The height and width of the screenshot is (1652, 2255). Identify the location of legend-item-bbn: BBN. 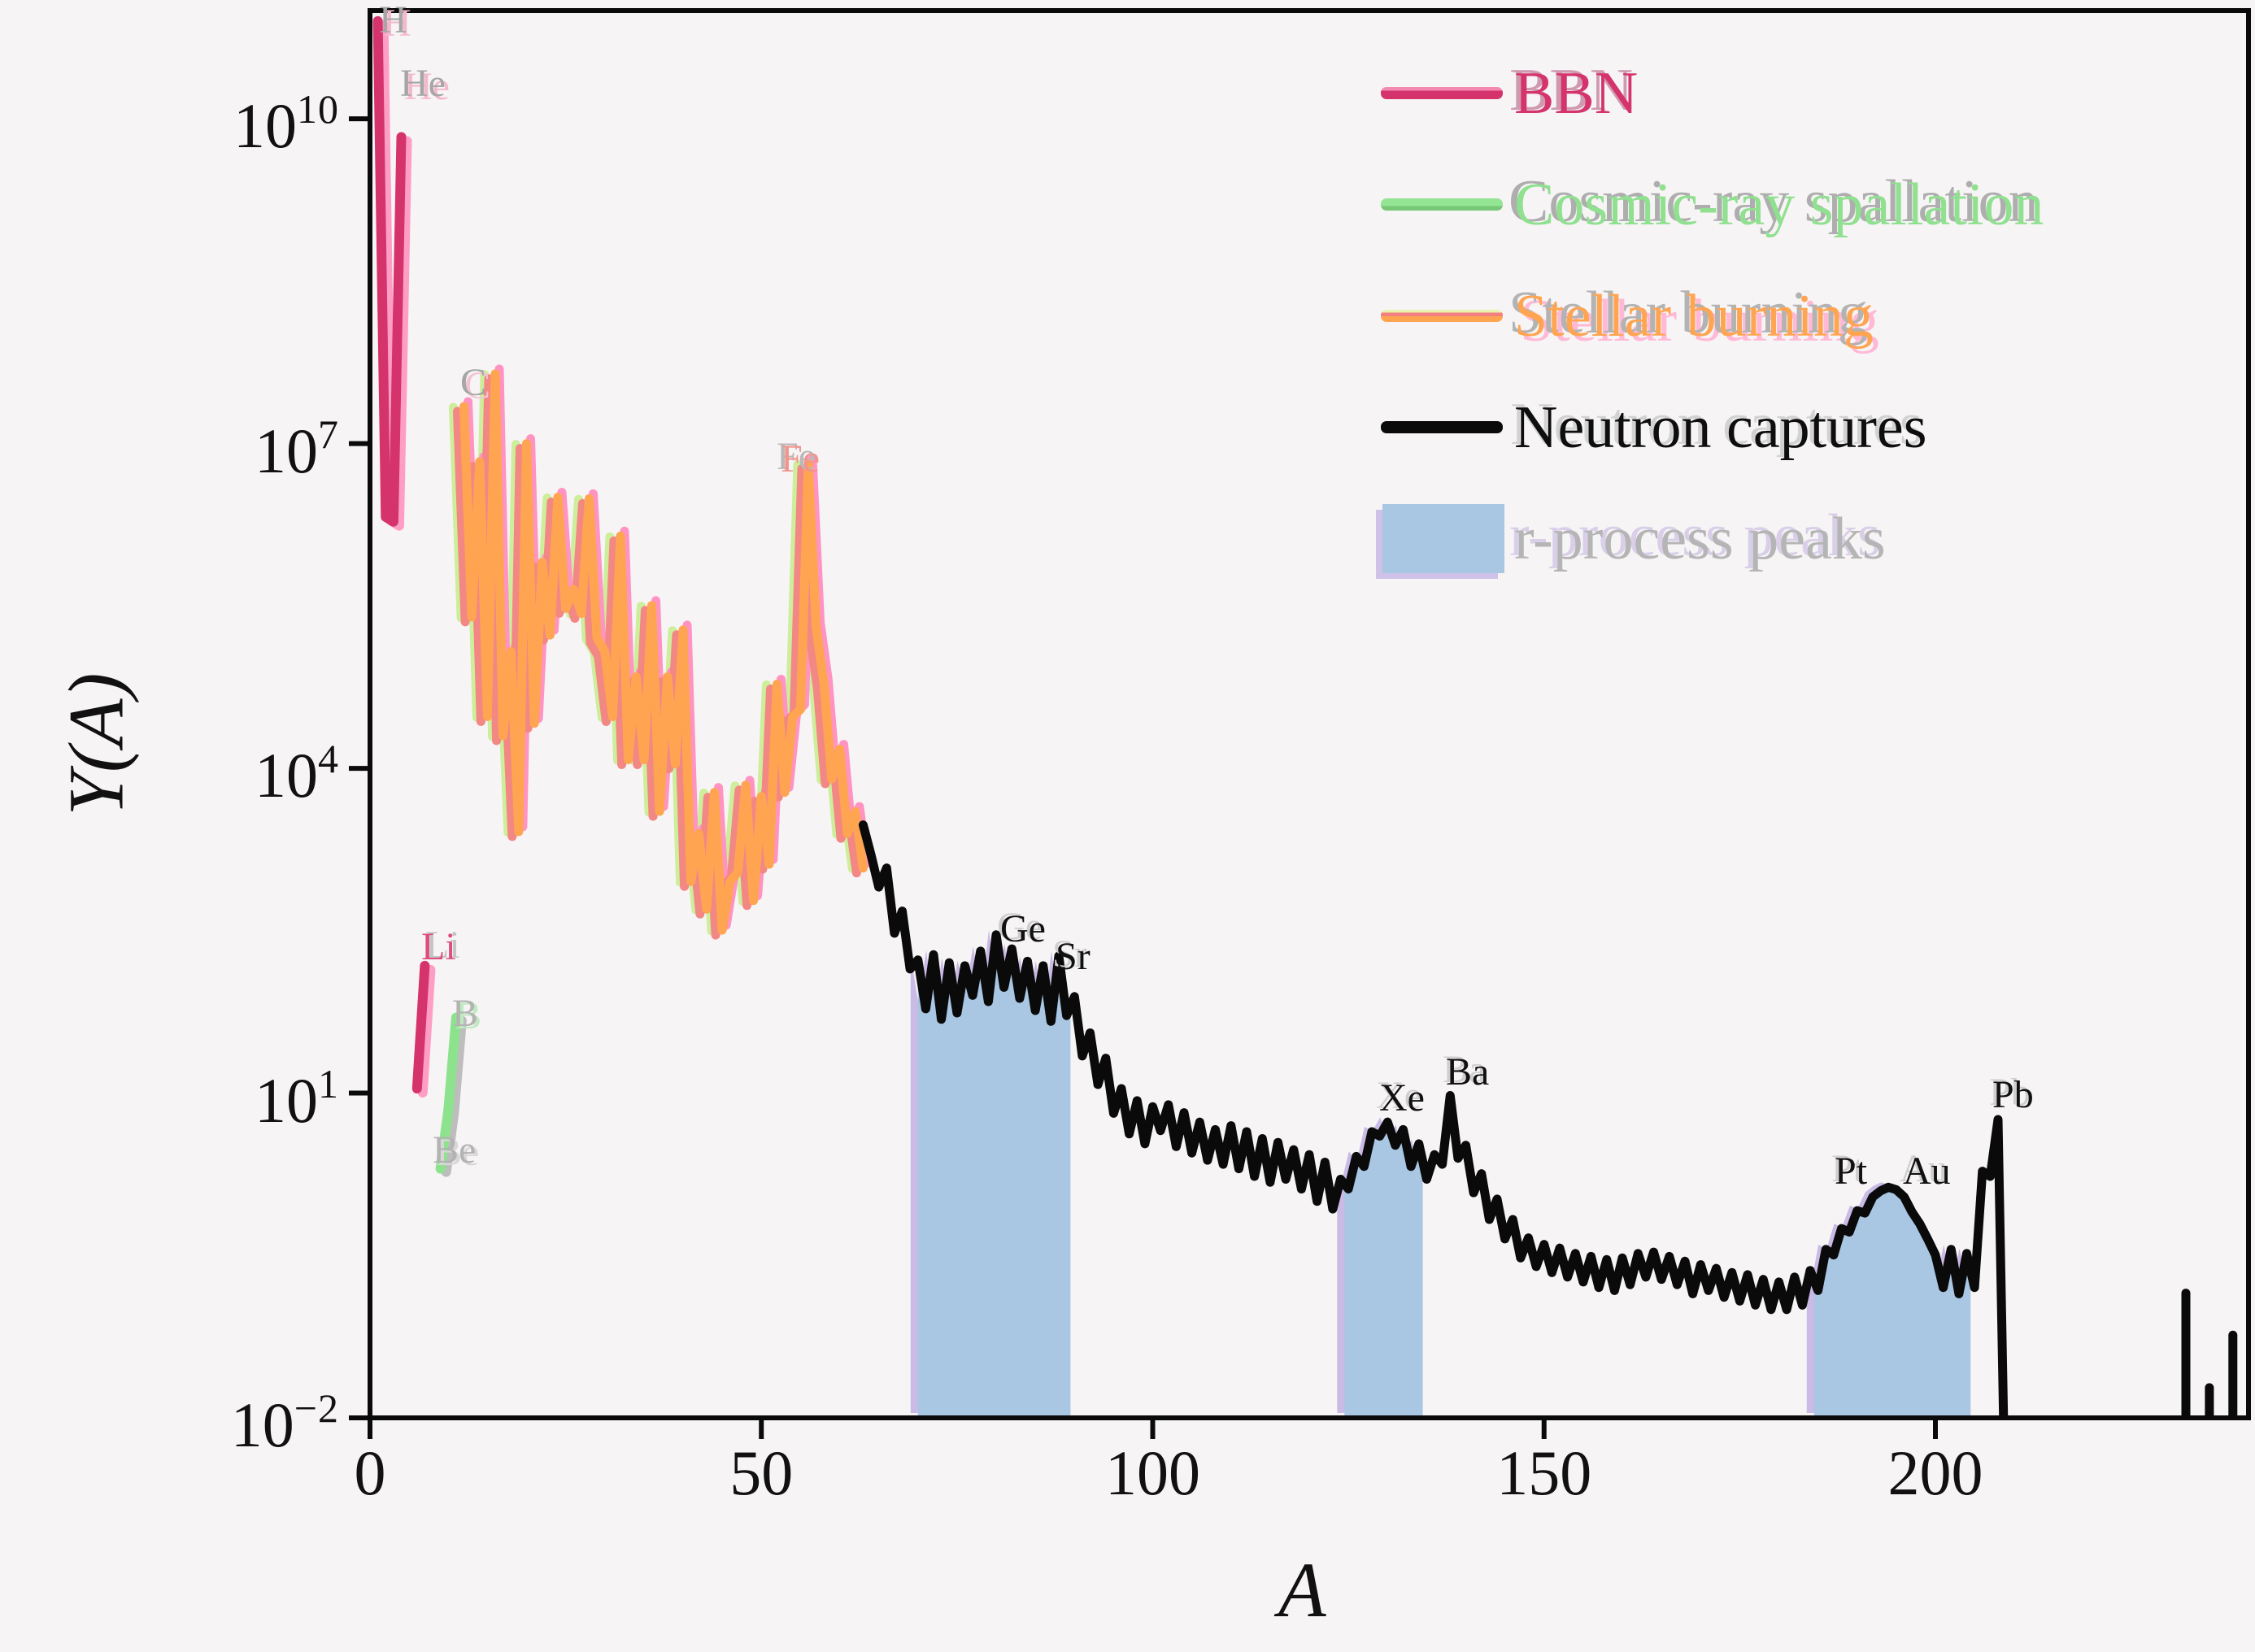
(1127, 93).